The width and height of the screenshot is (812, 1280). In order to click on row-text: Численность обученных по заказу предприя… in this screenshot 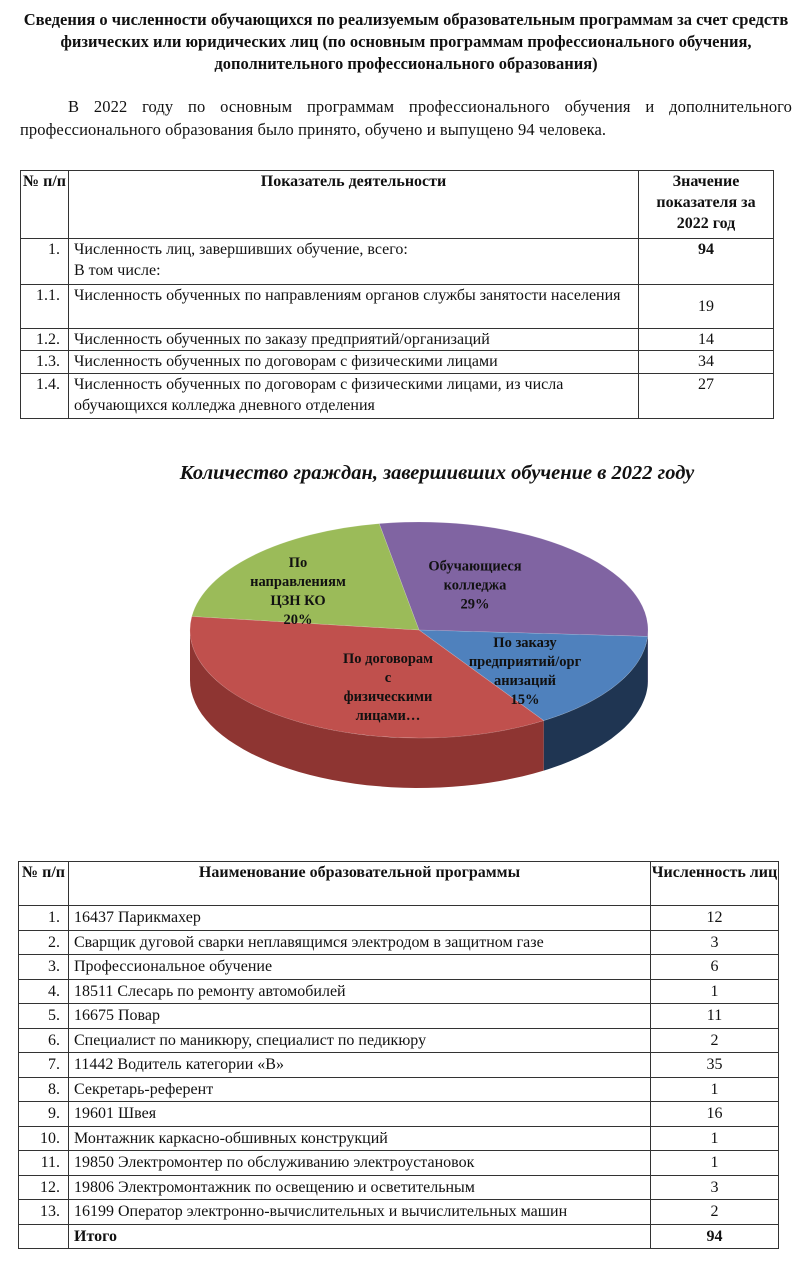, I will do `click(353, 339)`.